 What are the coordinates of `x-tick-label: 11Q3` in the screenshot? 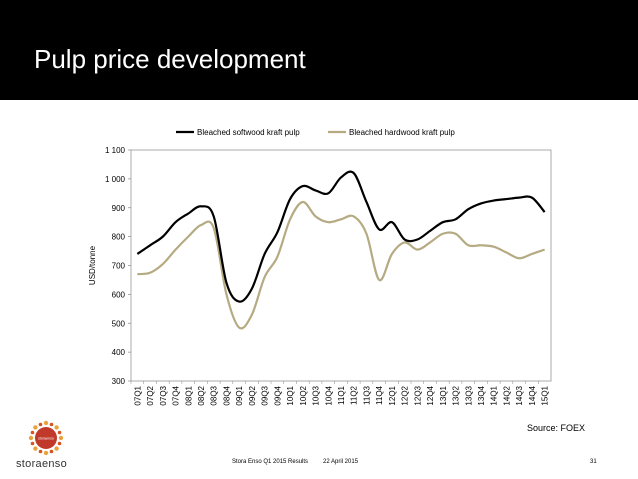 It's located at (366, 395).